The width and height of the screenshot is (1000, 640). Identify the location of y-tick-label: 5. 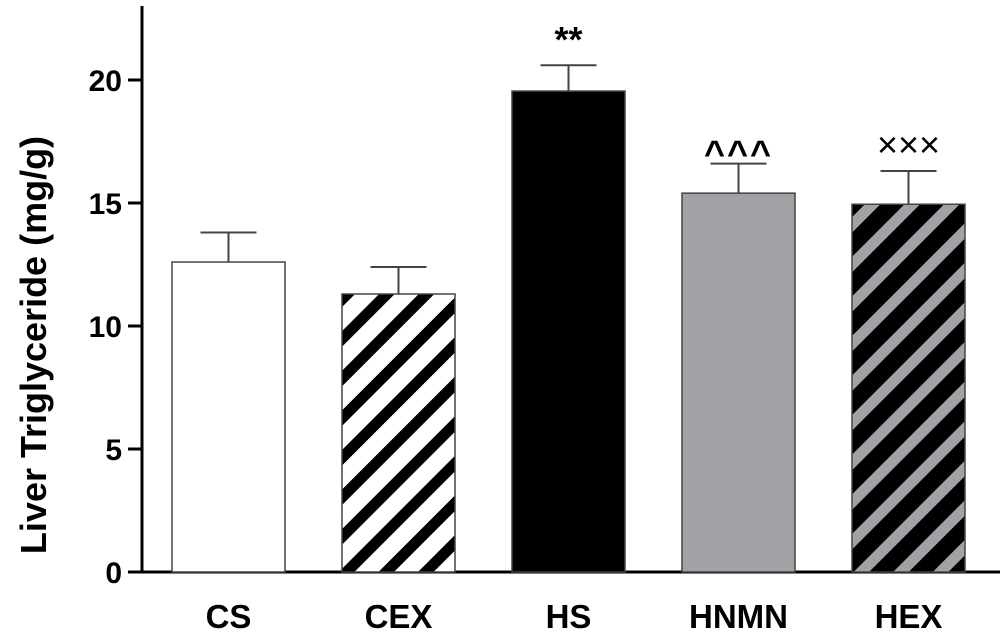
(113, 450).